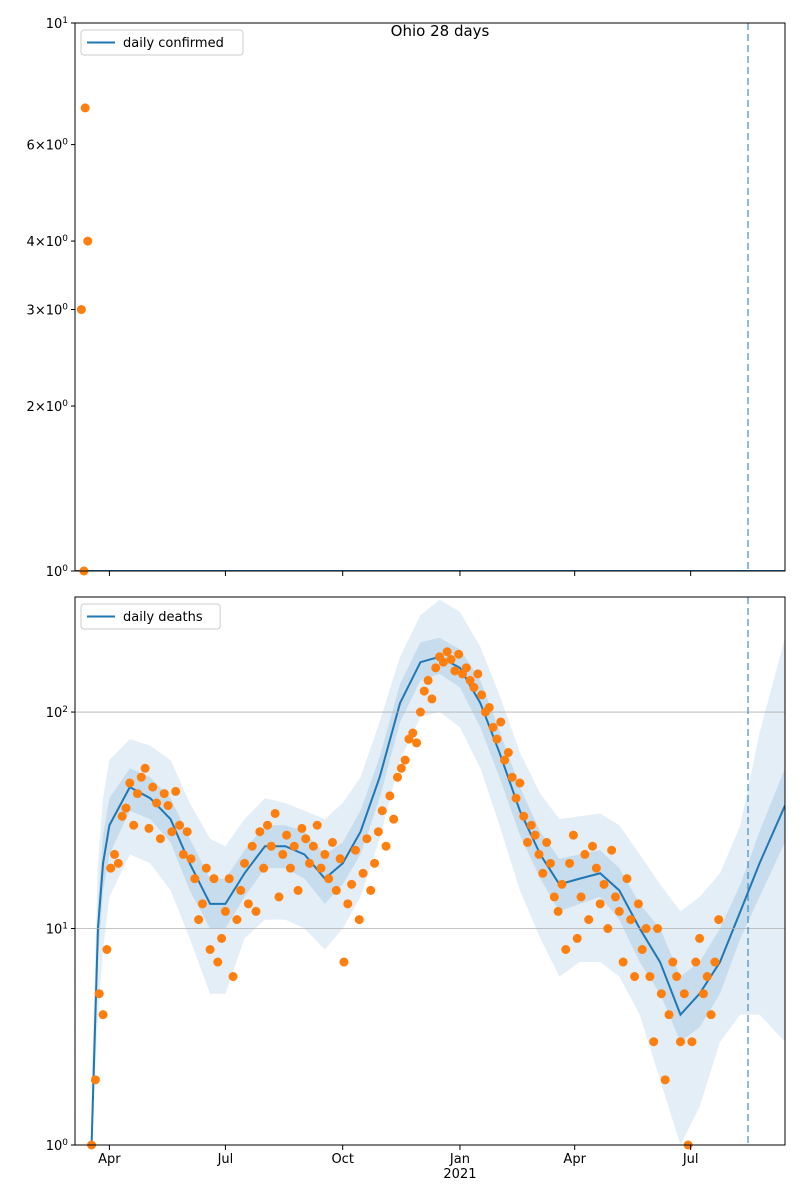  What do you see at coordinates (163, 617) in the screenshot?
I see `legend-label: daily deaths` at bounding box center [163, 617].